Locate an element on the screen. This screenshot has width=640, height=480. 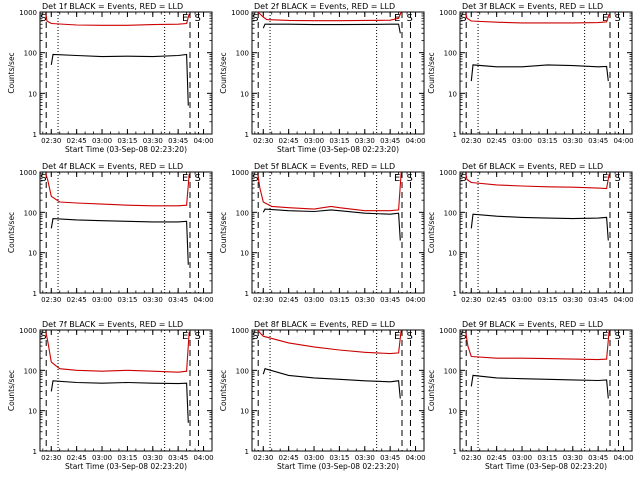
x-axis-label: Start Time (03-Sep-08 02:23:20) is located at coordinates (338, 149).